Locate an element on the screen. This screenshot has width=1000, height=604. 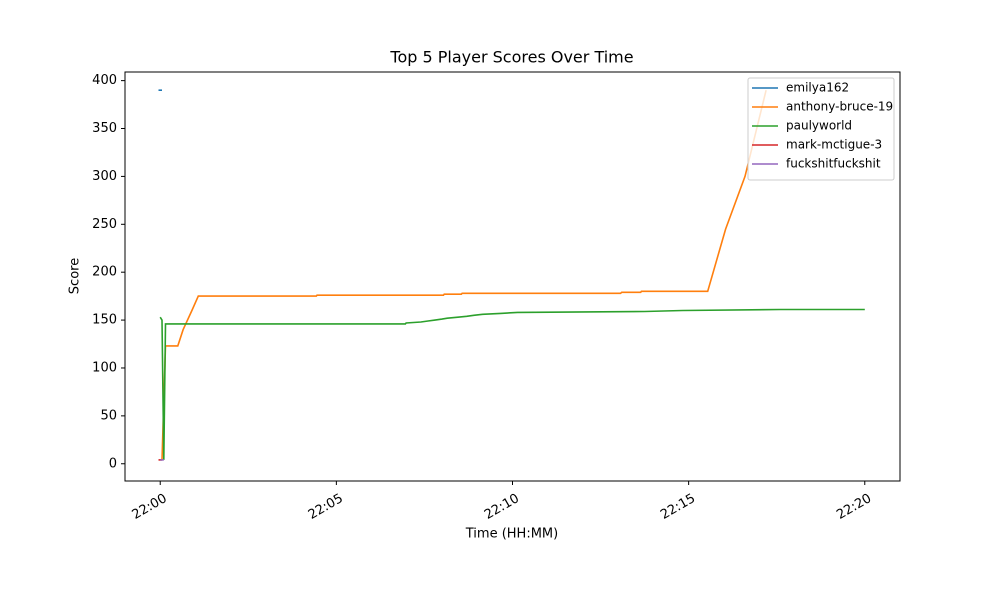
y-tick-label: 200 is located at coordinates (104, 272).